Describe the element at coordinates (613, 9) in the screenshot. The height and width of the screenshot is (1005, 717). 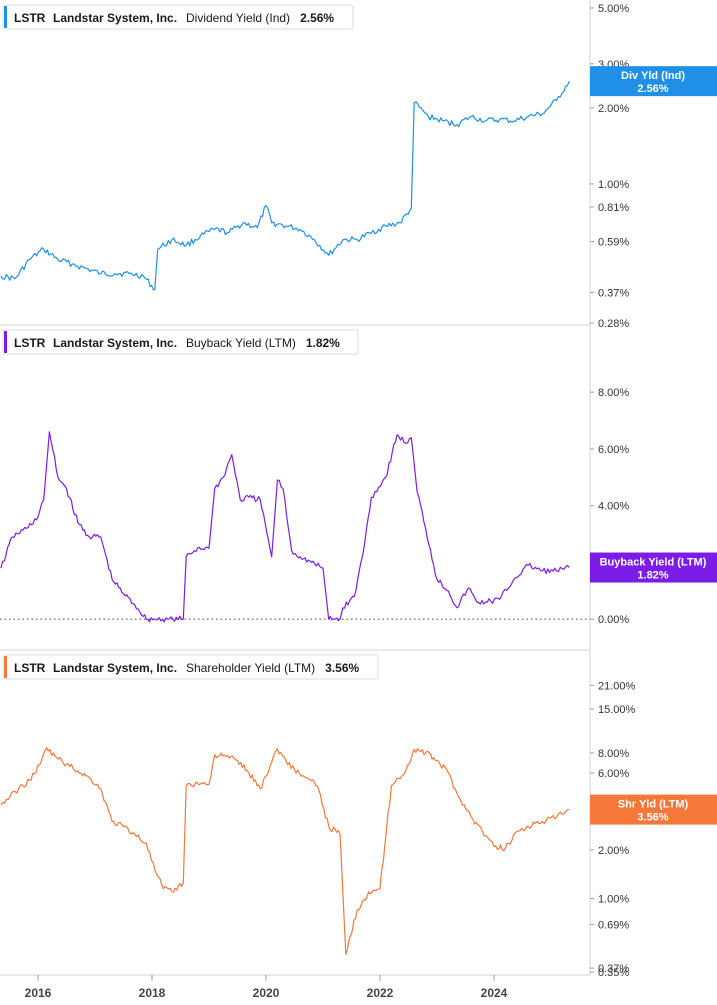
I see `y-tick-label: 5.00%` at that location.